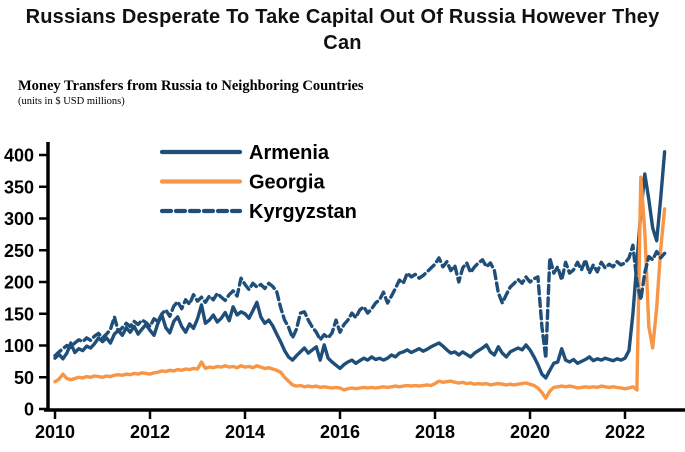 This screenshot has height=452, width=685. I want to click on x-axis-tick-label: 2016, so click(340, 432).